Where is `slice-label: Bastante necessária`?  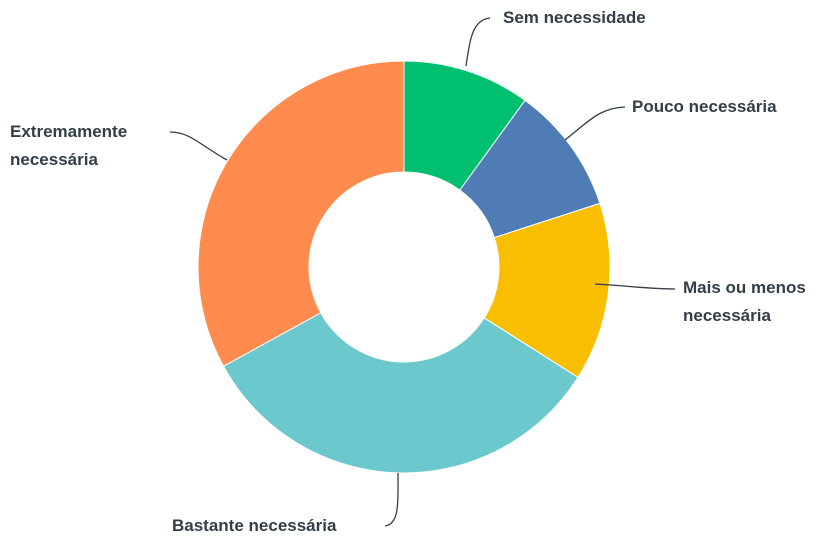 slice-label: Bastante necessária is located at coordinates (254, 525).